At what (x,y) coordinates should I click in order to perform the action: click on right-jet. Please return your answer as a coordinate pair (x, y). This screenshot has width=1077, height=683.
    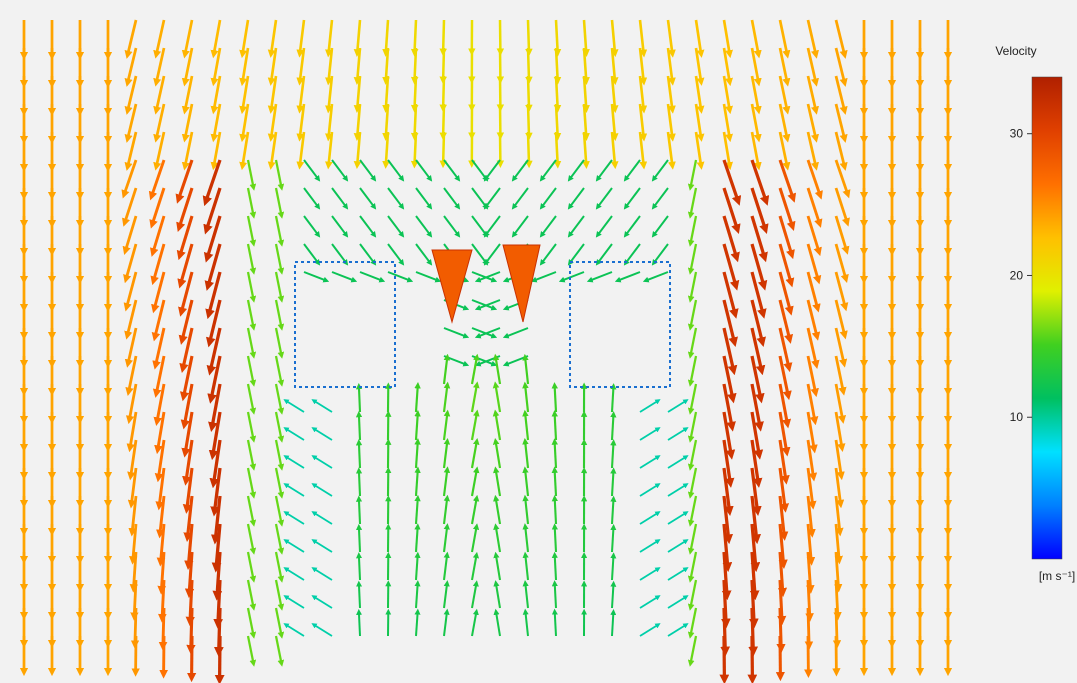
    Looking at the image, I should click on (521, 283).